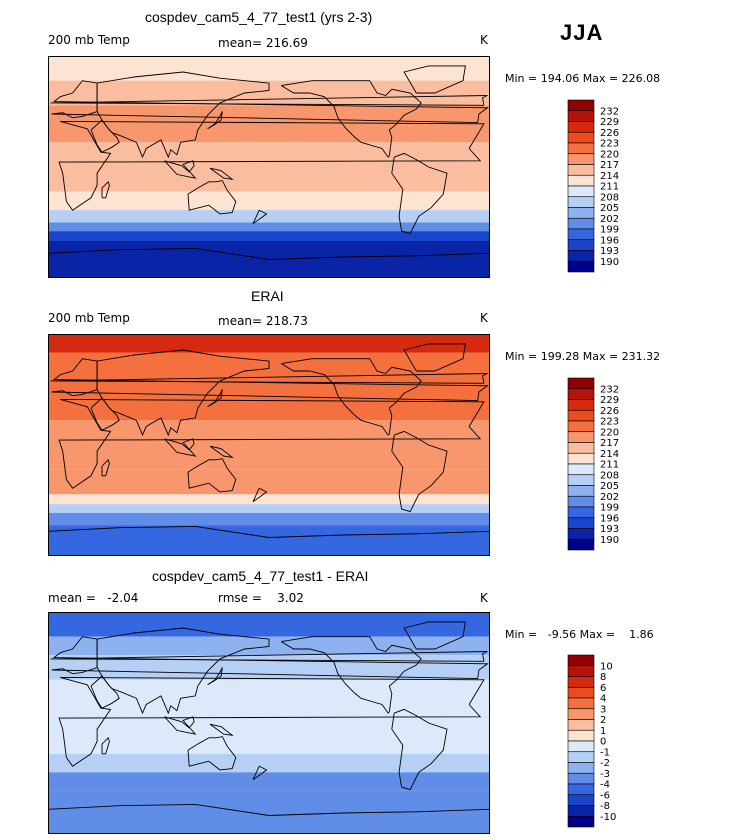 The image size is (733, 840). What do you see at coordinates (605, 785) in the screenshot?
I see `colorbar-tick-label: -4` at bounding box center [605, 785].